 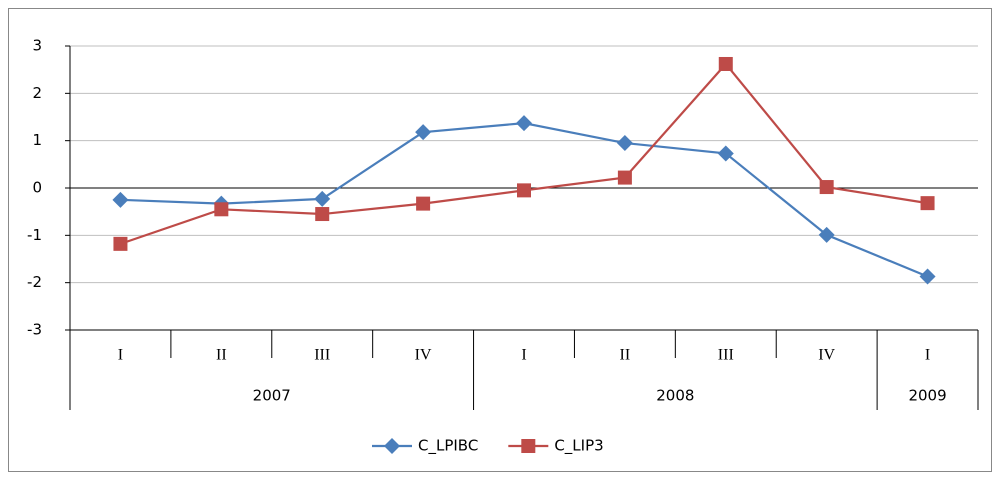 What do you see at coordinates (34, 282) in the screenshot?
I see `y-tick-label: -2` at bounding box center [34, 282].